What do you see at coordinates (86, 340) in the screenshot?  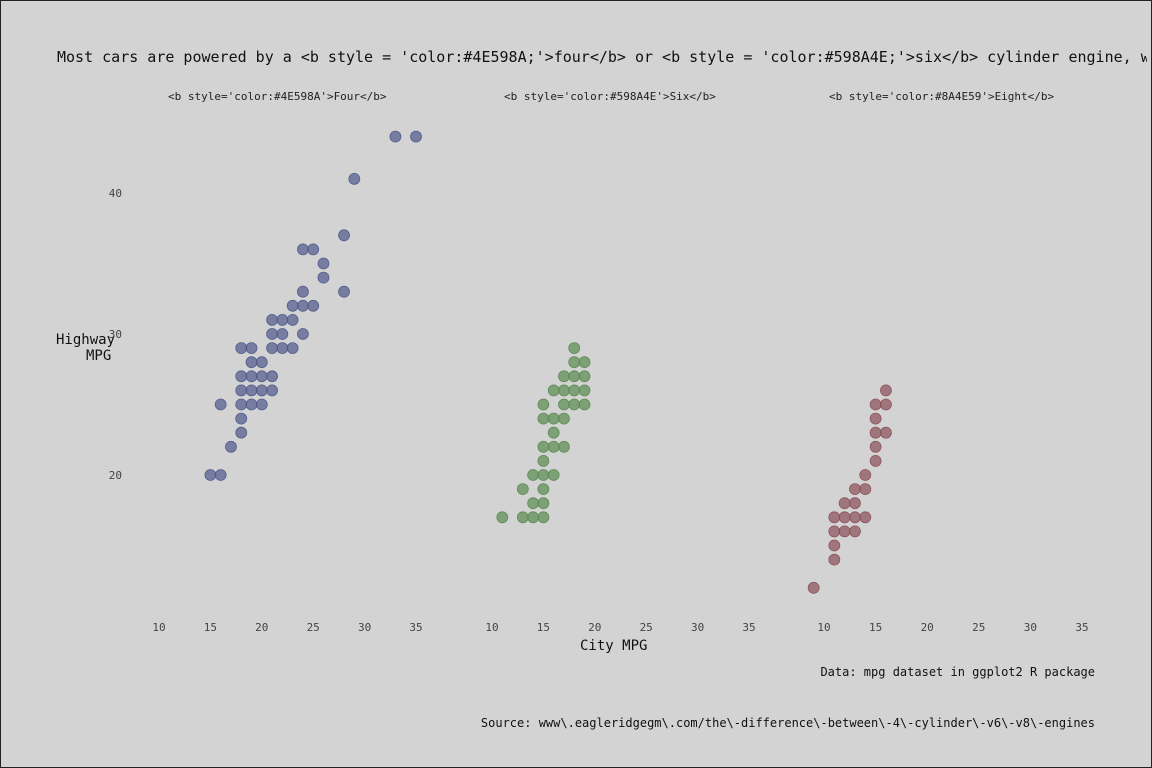 I see `y-axis-label-line1: Highway` at bounding box center [86, 340].